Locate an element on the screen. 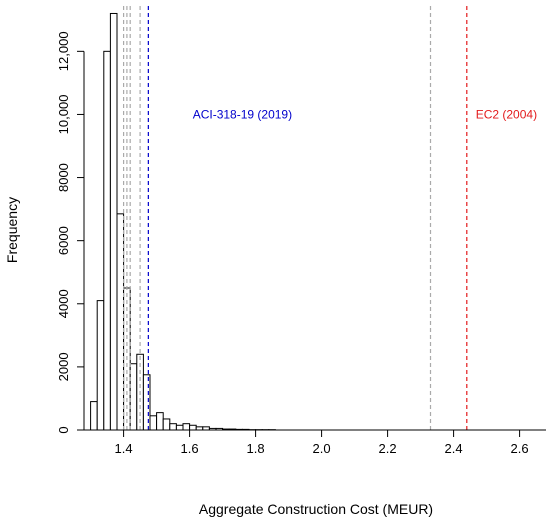 This screenshot has width=550, height=525. y-axis-title: Frequency is located at coordinates (12, 230).